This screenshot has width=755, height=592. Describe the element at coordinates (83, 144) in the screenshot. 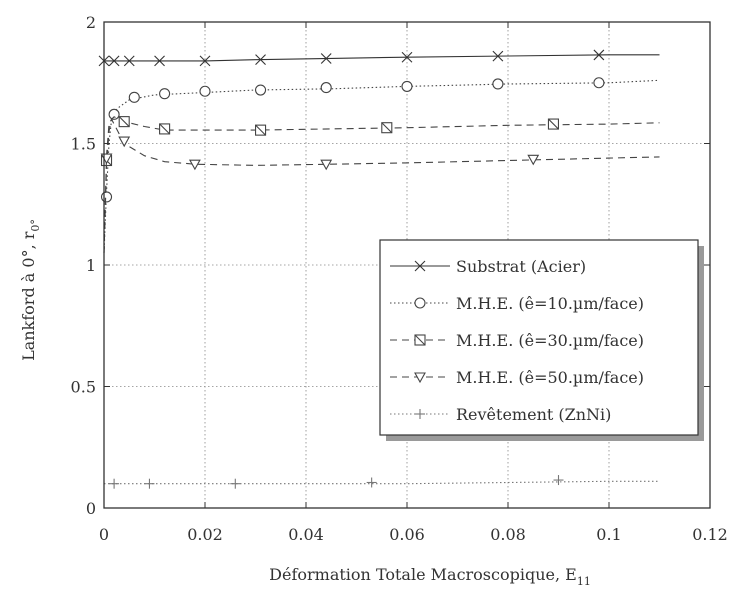

I see `y-tick-label: 1.5` at that location.